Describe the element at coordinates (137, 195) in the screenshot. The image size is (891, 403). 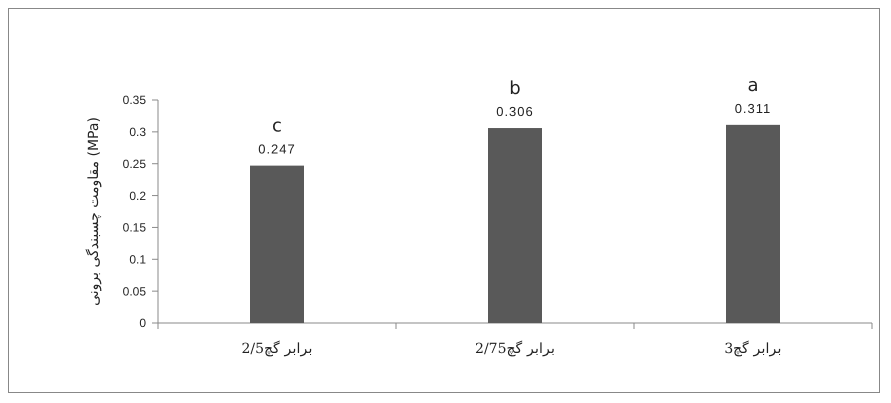
I see `y-tick-label: 0.2` at that location.